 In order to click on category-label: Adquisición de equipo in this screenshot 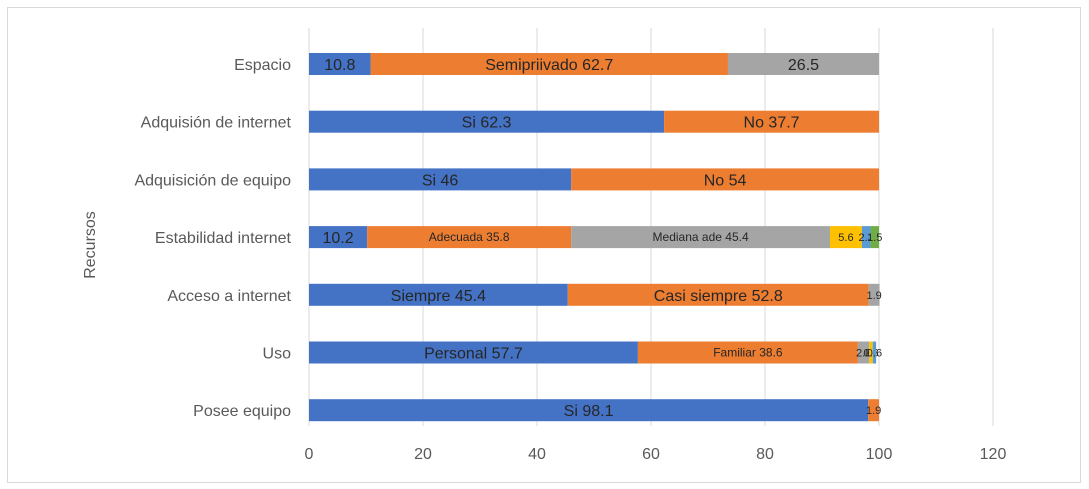, I will do `click(212, 180)`.